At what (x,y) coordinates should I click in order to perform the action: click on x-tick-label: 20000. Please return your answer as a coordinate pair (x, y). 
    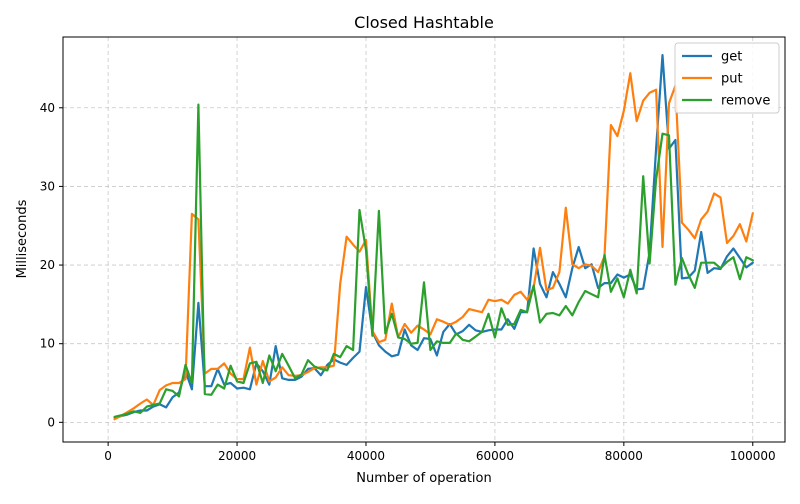
    Looking at the image, I should click on (237, 456).